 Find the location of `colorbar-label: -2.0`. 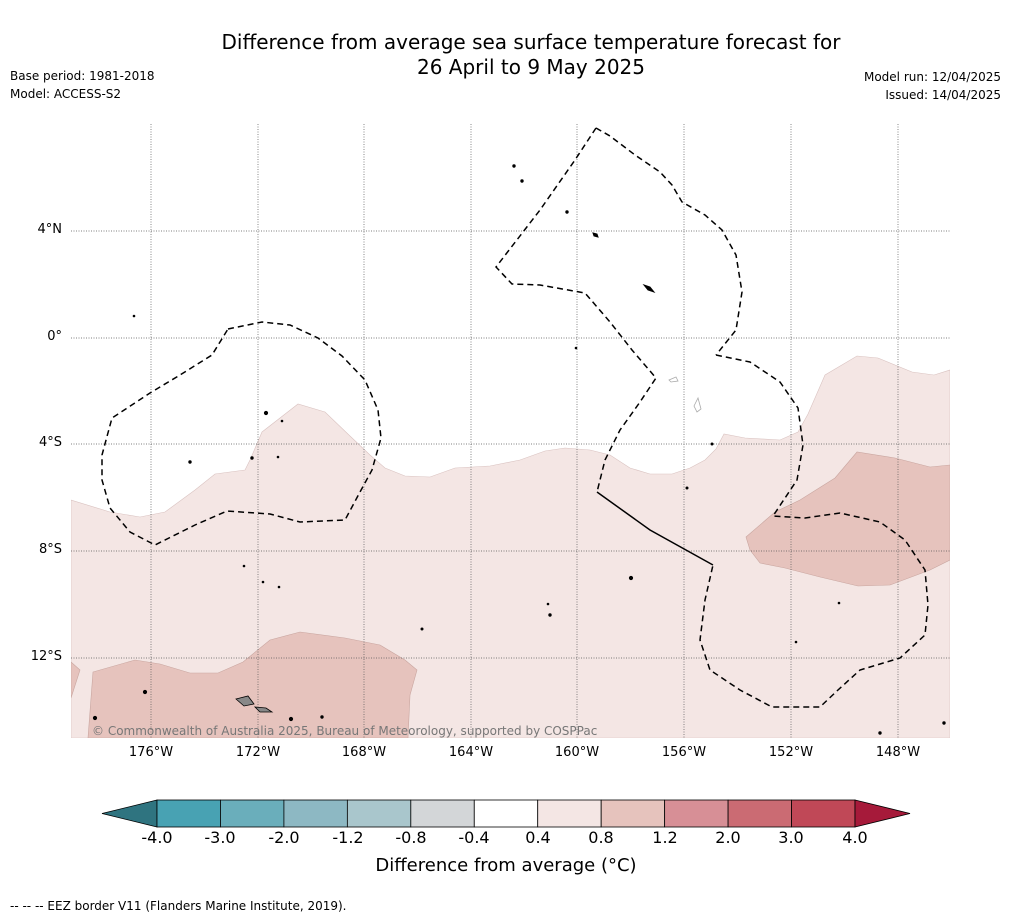

colorbar-label: -2.0 is located at coordinates (284, 837).